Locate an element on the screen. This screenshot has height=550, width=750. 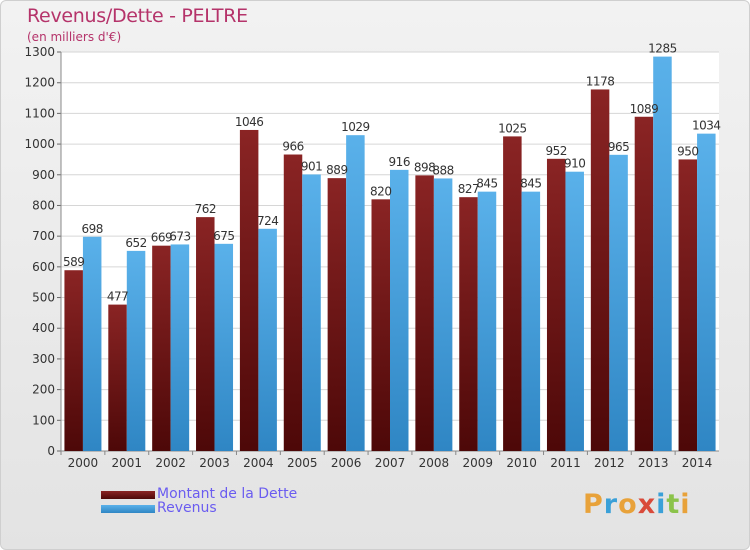
x-tick-label: 2004 is located at coordinates (258, 463).